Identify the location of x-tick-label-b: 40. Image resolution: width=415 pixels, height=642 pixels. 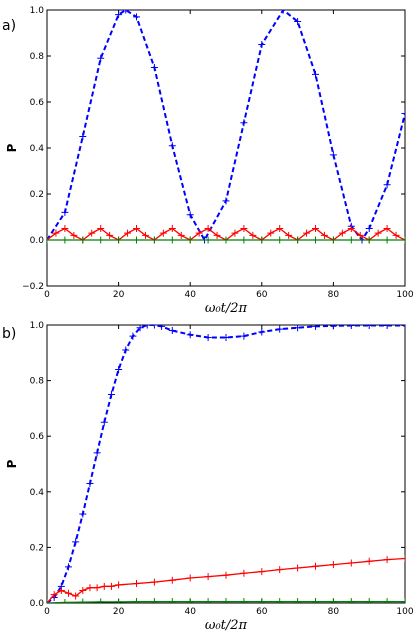
(190, 612).